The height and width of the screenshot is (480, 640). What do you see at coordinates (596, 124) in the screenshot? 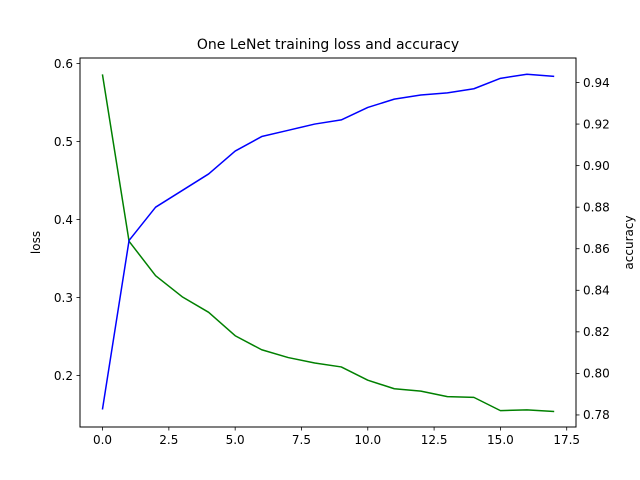
I see `right-tick-label: 0.92` at bounding box center [596, 124].